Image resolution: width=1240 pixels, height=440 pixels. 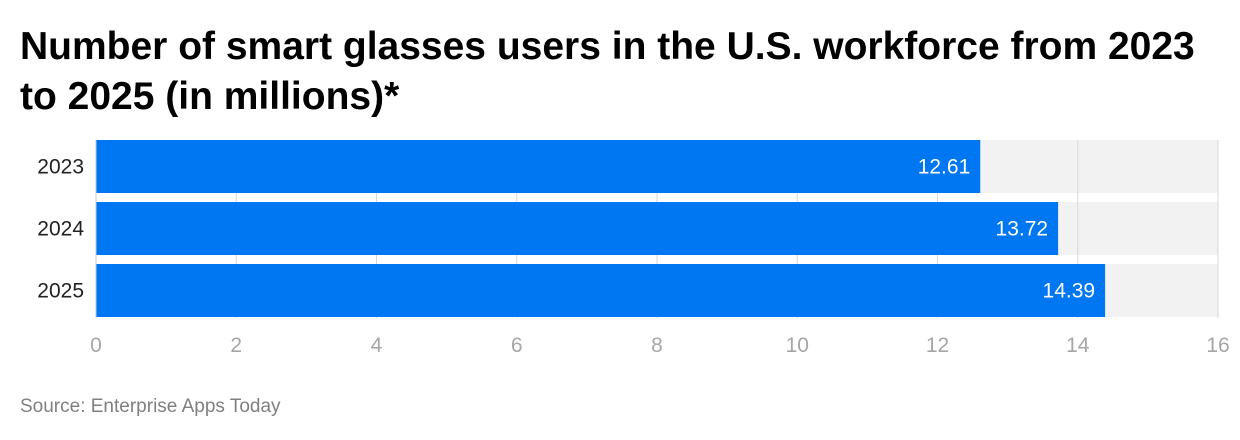 I want to click on x-tick-label: 10, so click(x=797, y=345).